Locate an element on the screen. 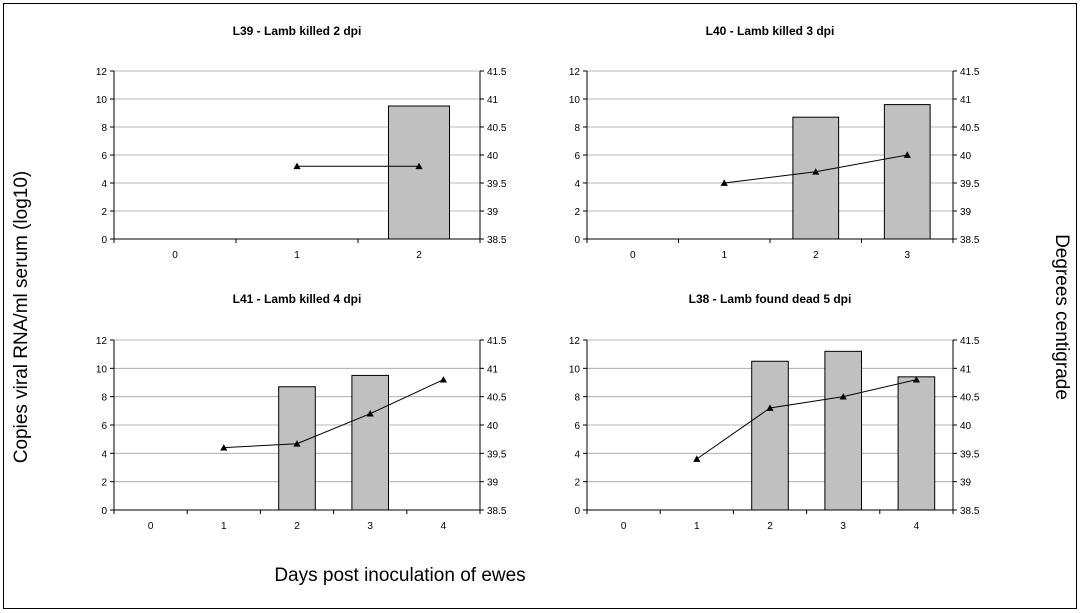 The width and height of the screenshot is (1081, 613). chart-title: L40 - Lamb killed 3 dpi is located at coordinates (770, 31).